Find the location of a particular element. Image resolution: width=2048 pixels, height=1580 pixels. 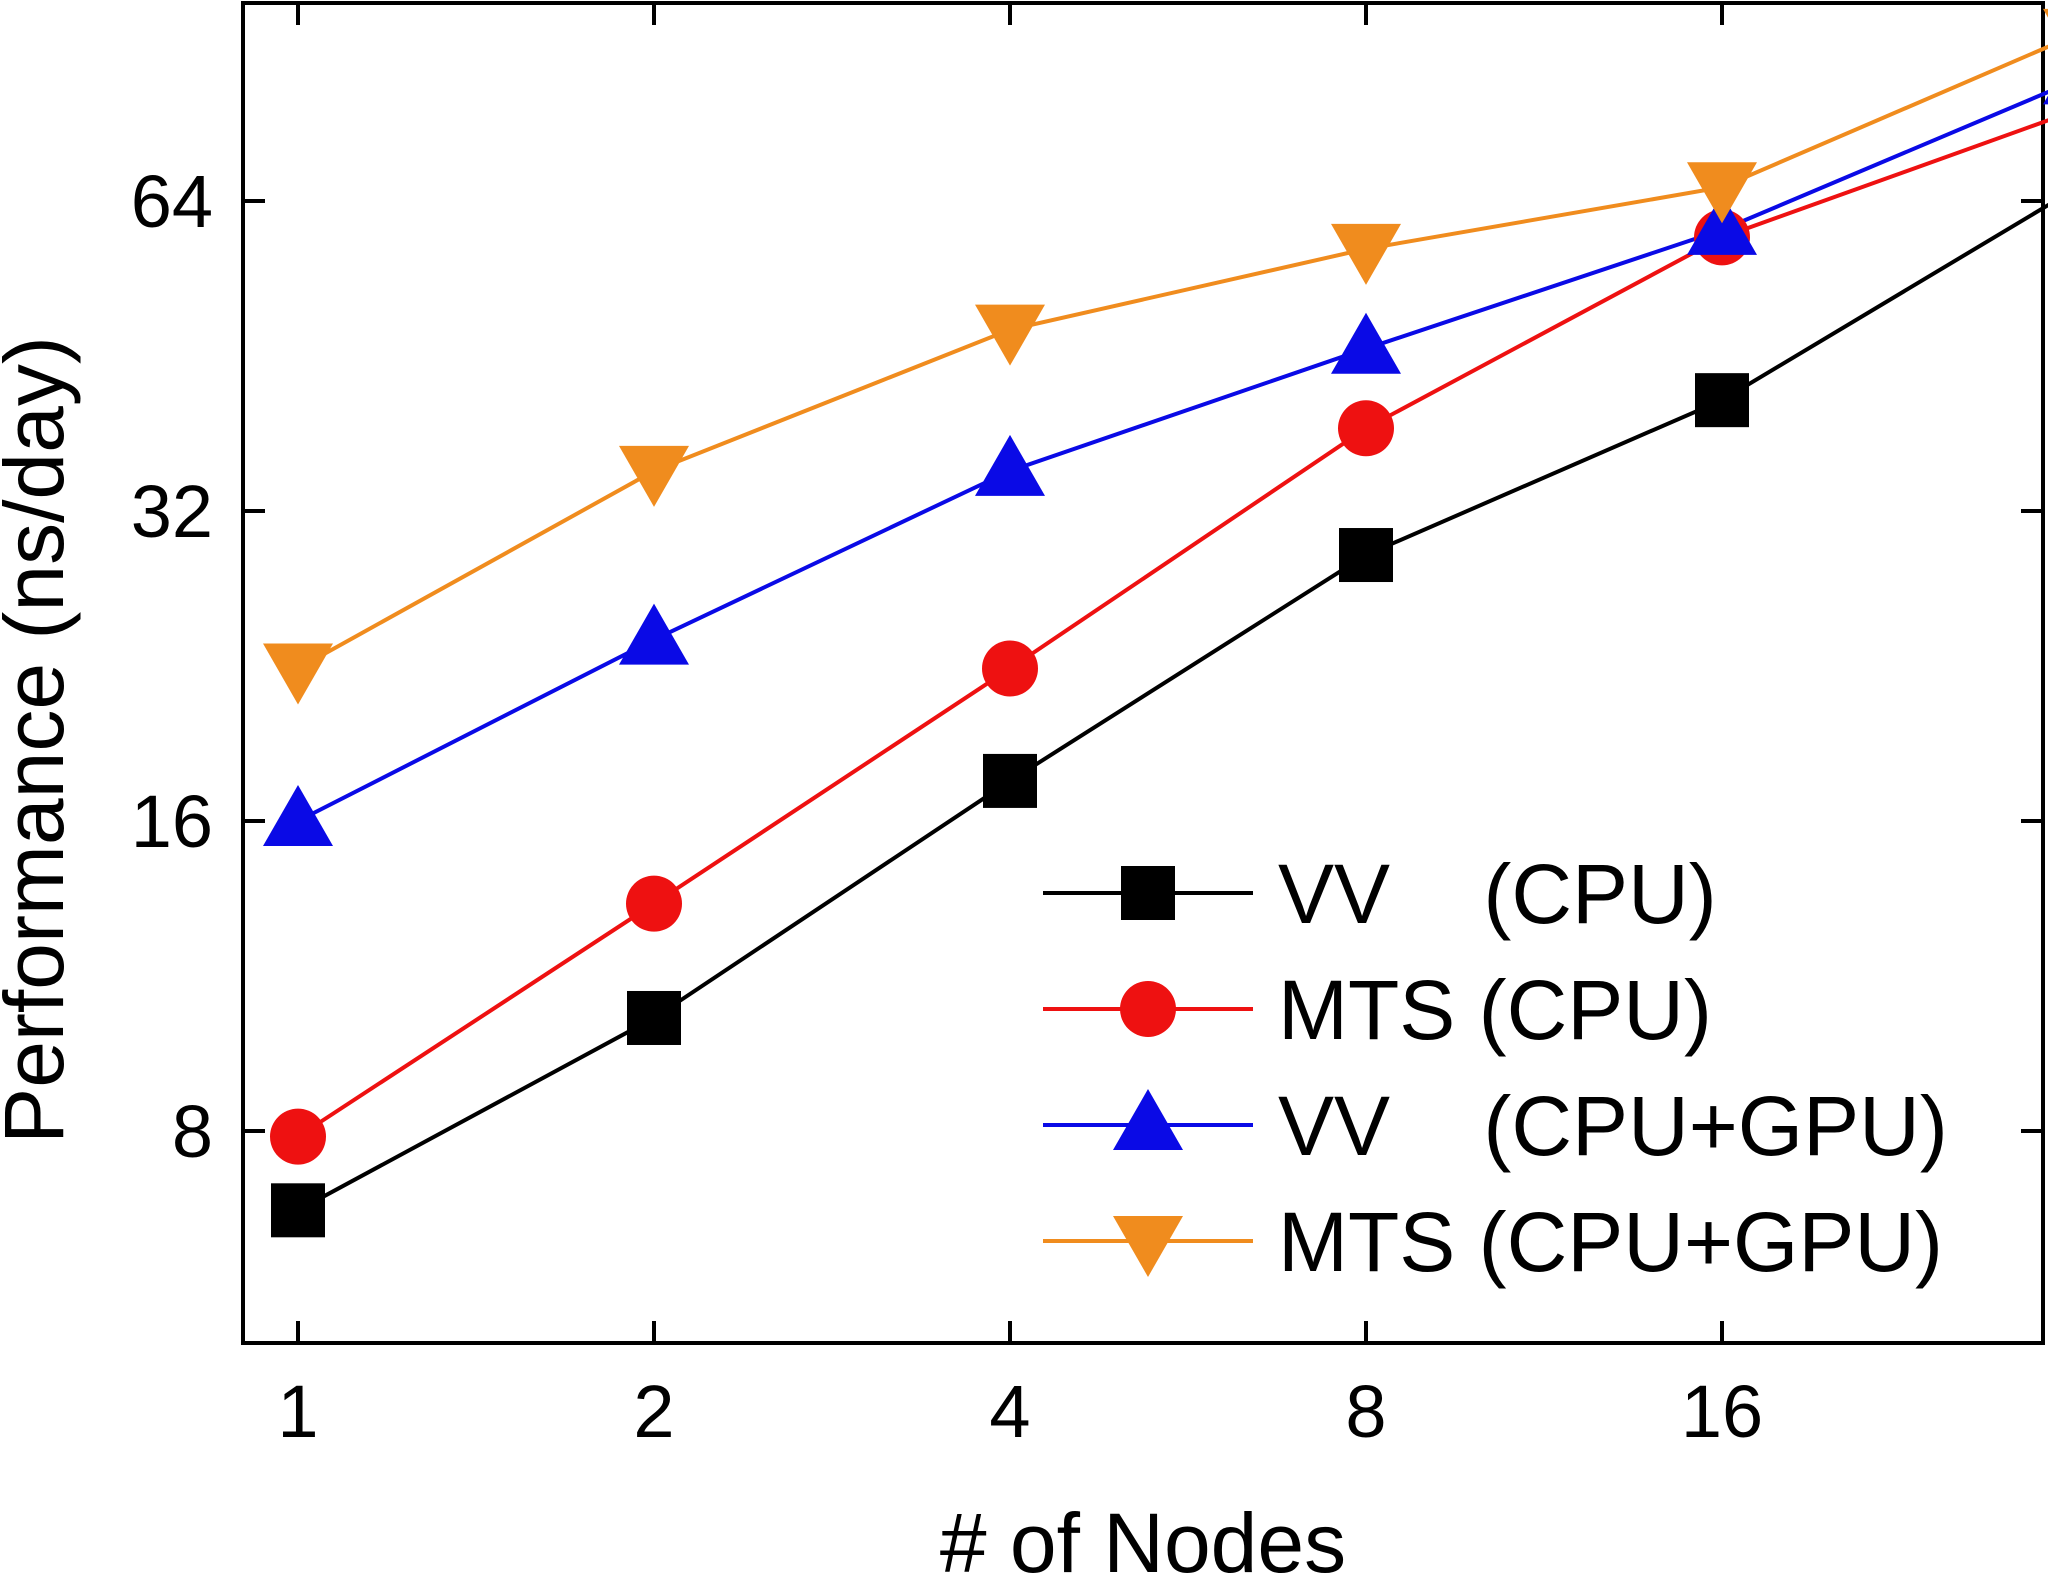

legend-label-vv-cpu-gpu: VV (CPU+GPU) is located at coordinates (1613, 1126).